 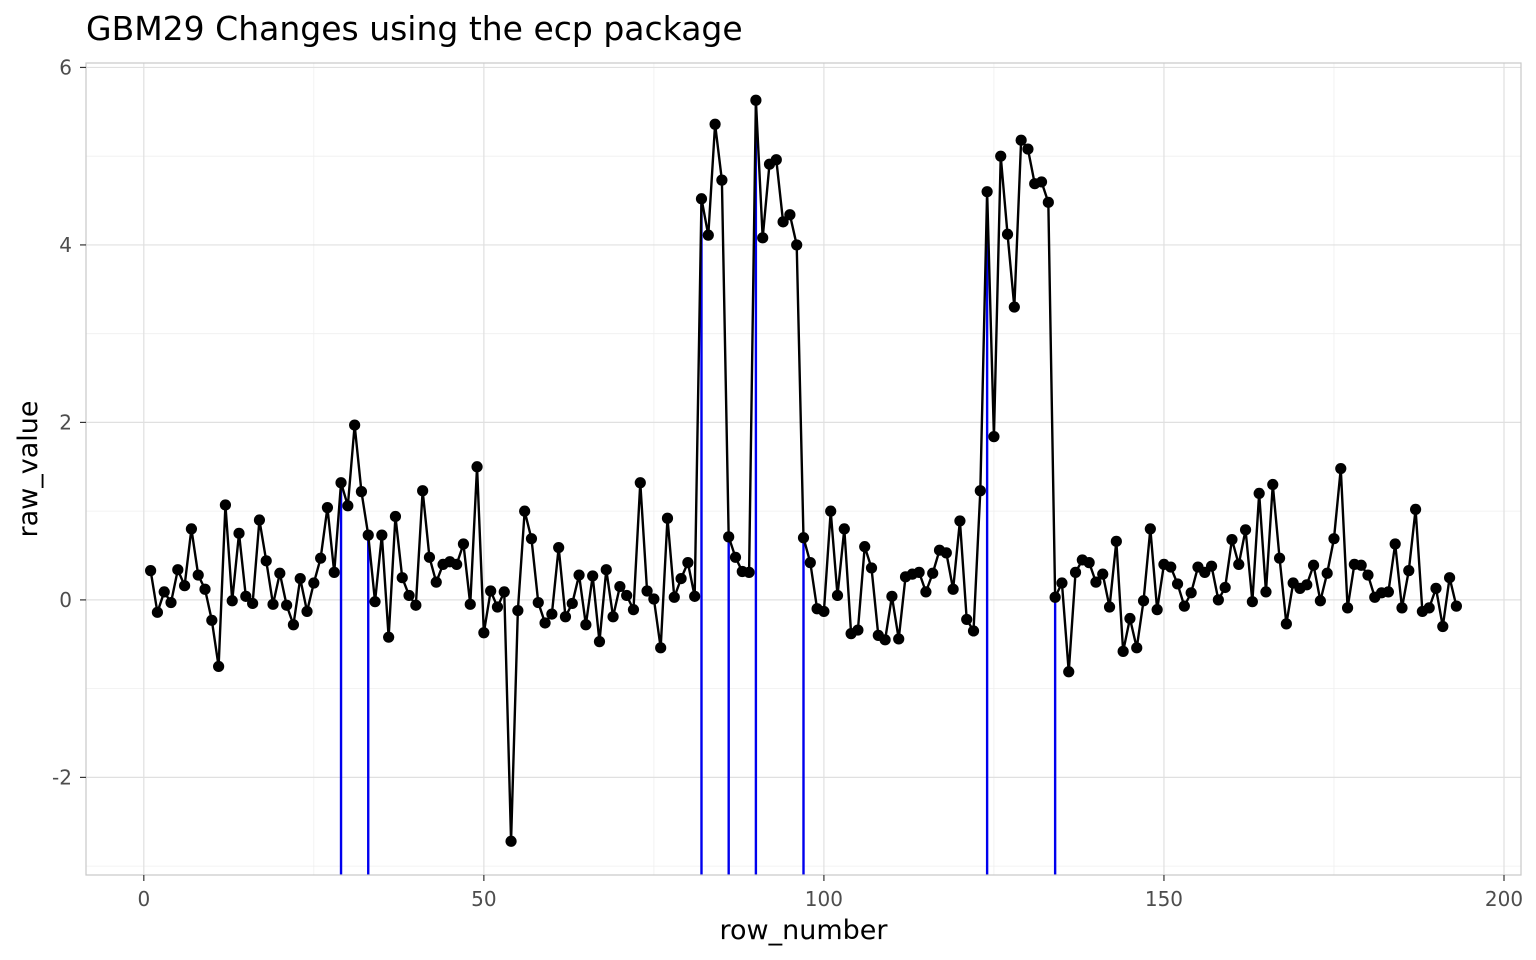 What do you see at coordinates (824, 899) in the screenshot?
I see `x-tick-label: 100` at bounding box center [824, 899].